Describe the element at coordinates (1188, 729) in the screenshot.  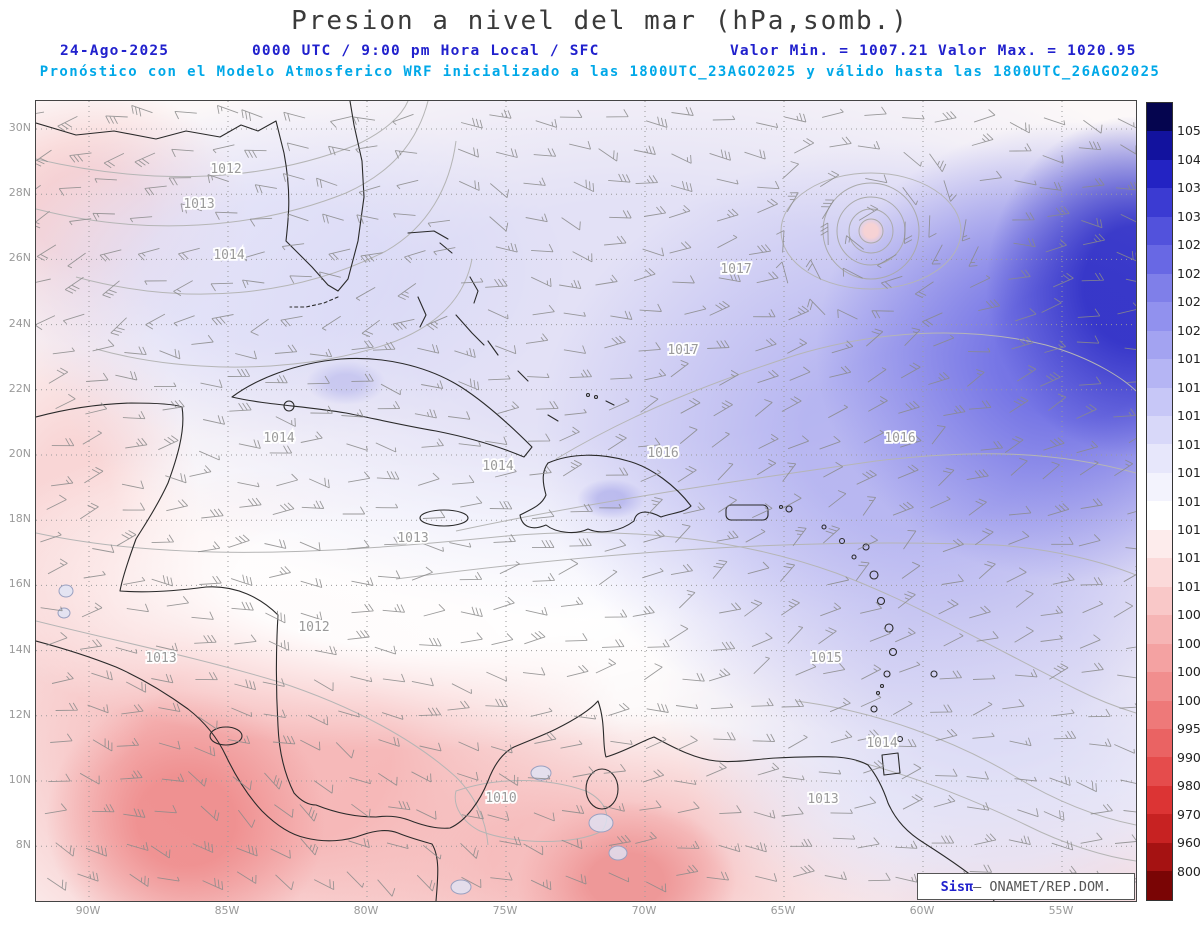
I see `colorbar-label: 995` at that location.